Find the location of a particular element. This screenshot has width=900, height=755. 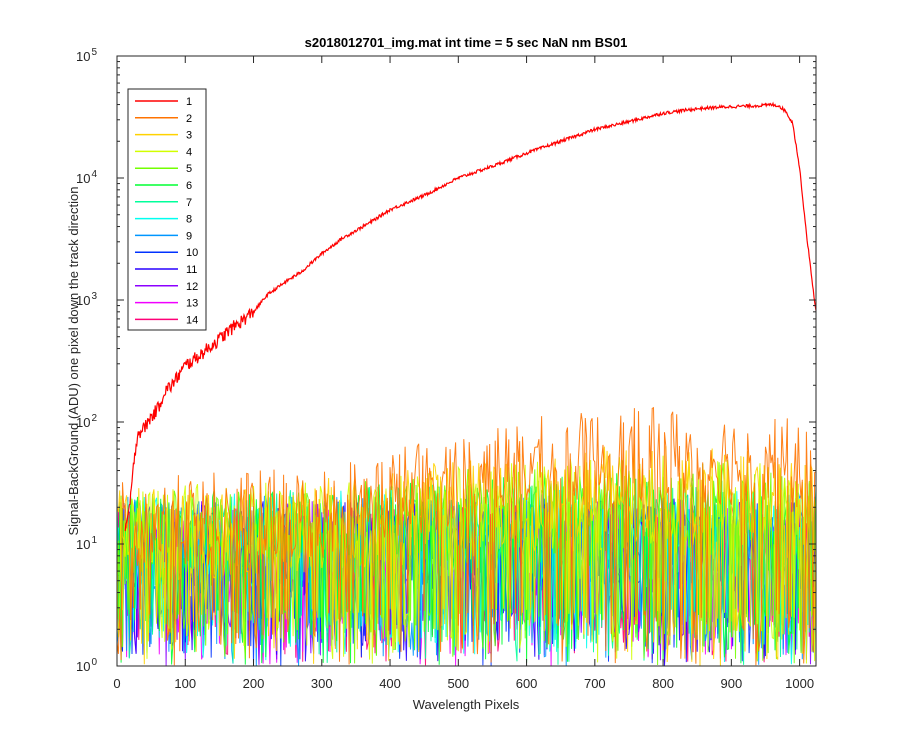

legend-label-8: 8 is located at coordinates (189, 220).